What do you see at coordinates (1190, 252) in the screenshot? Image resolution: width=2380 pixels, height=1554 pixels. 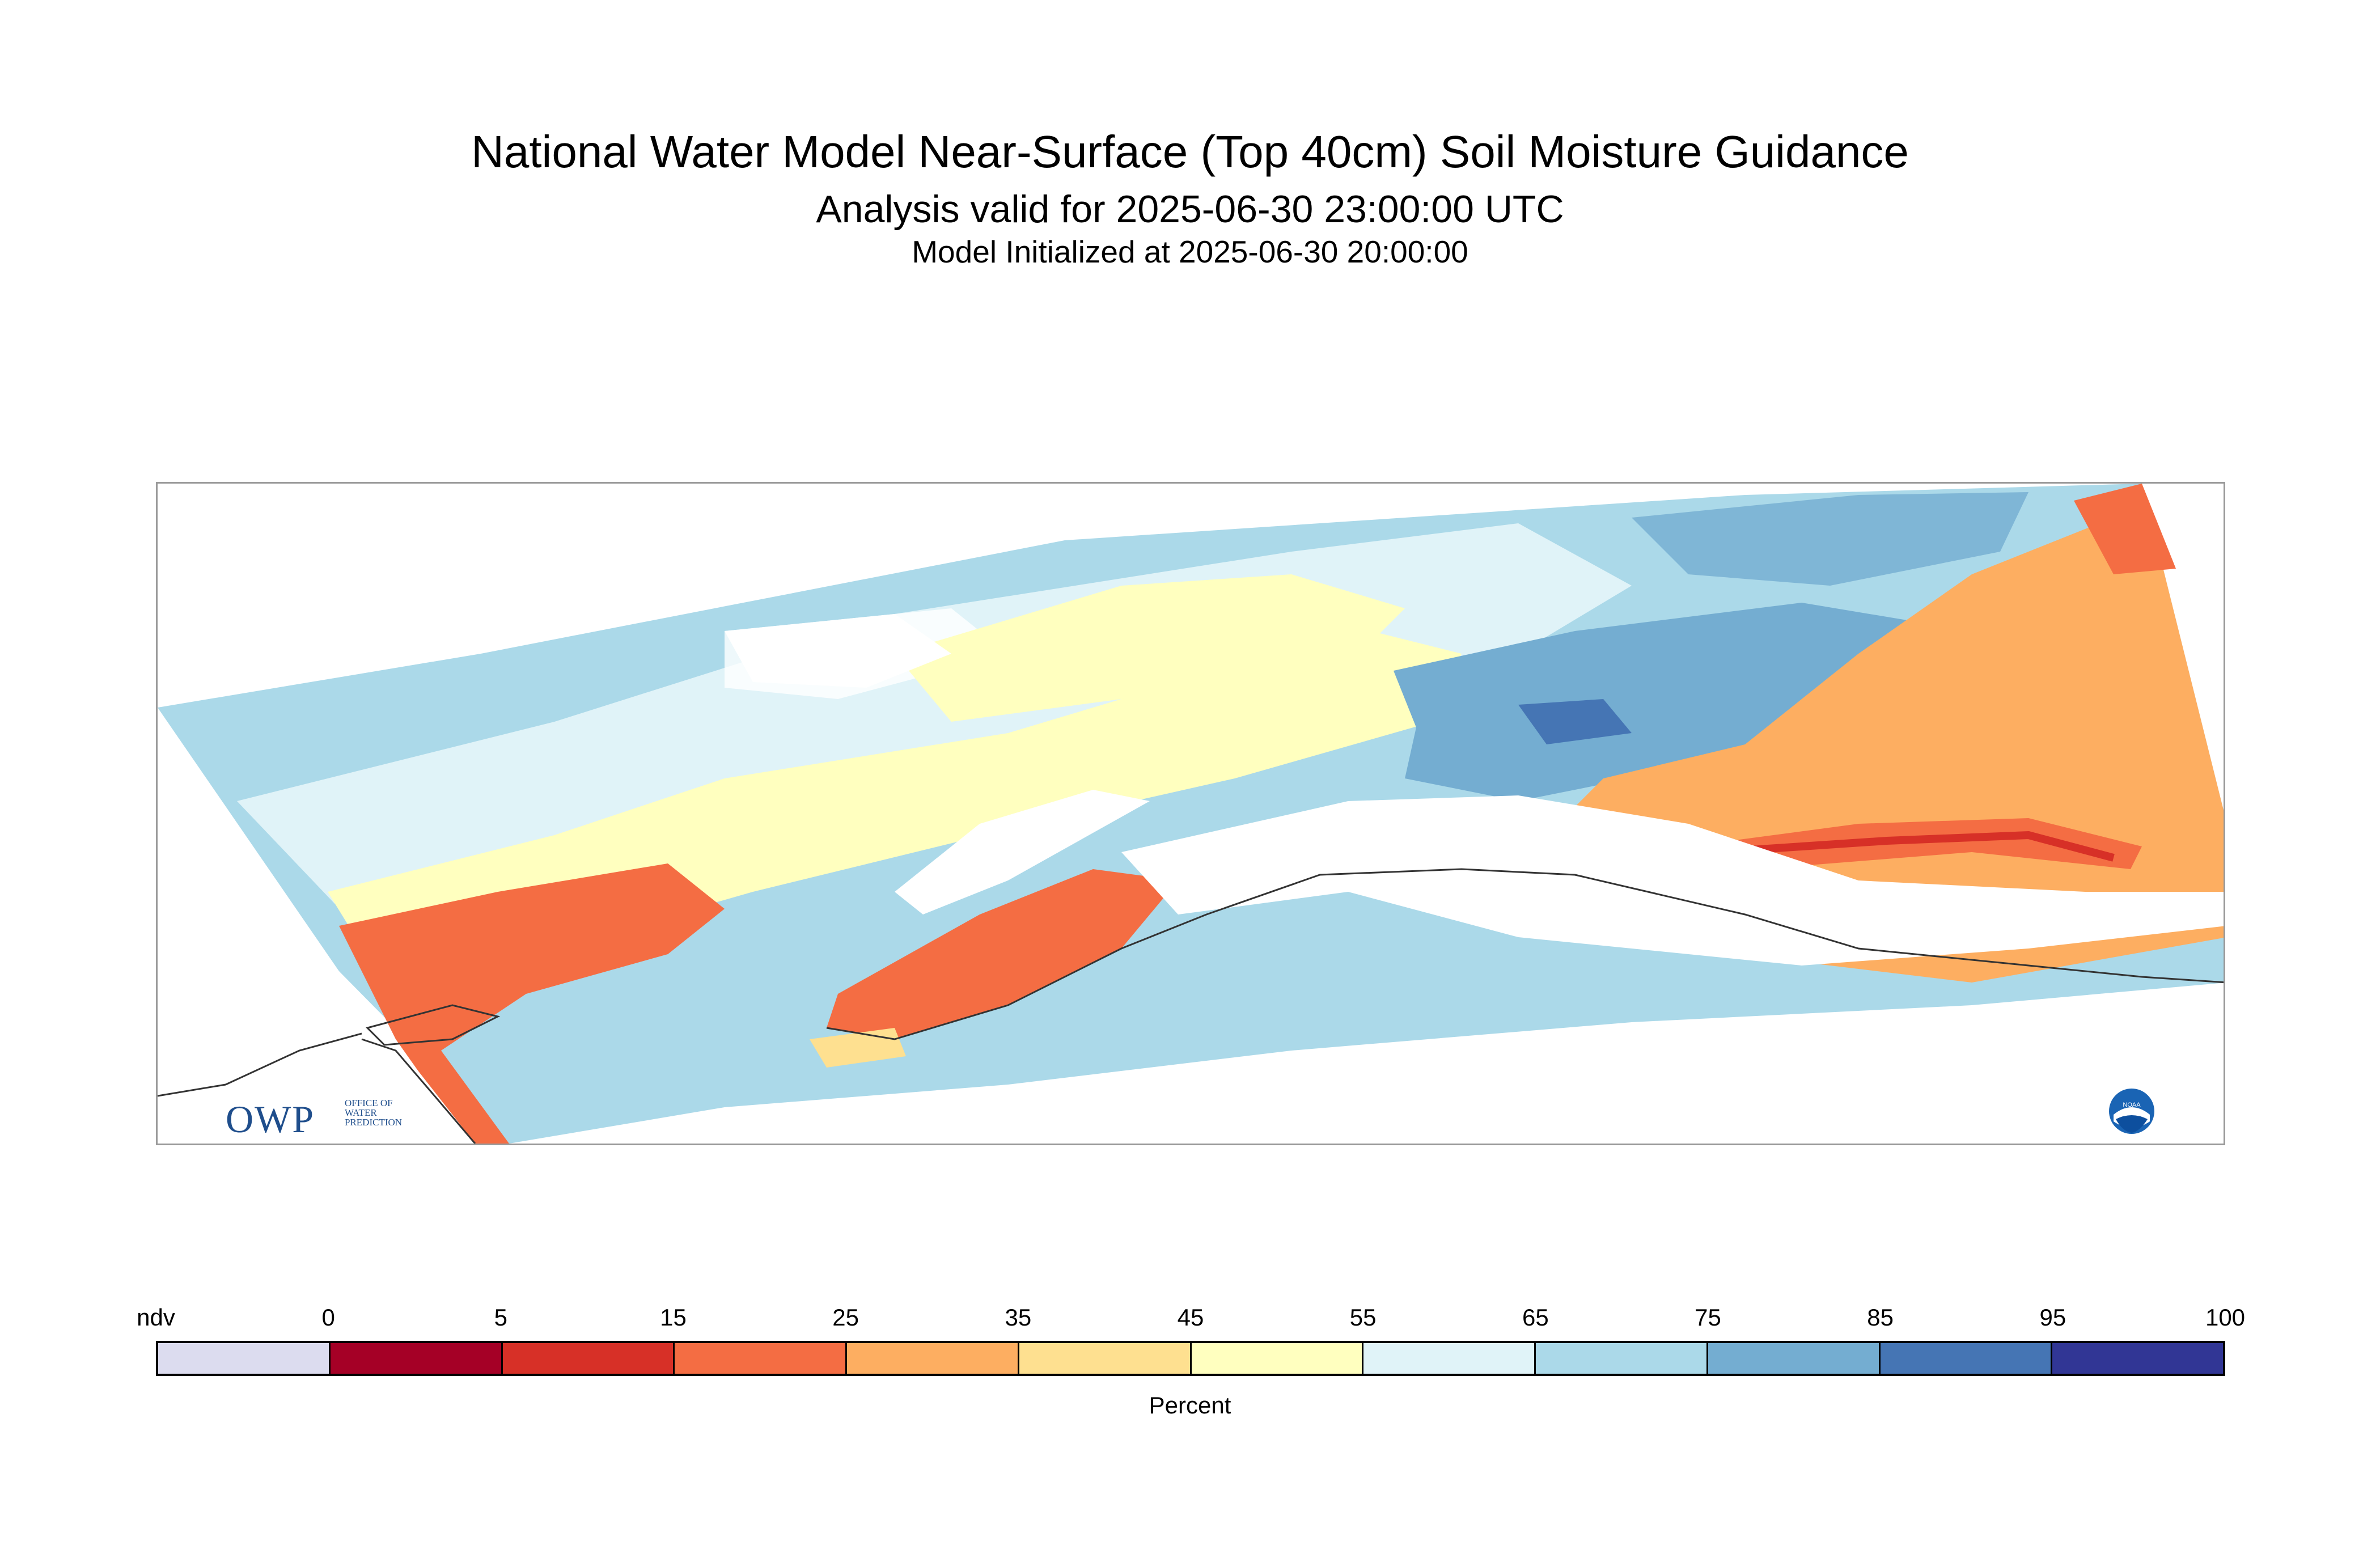 I see `model-init-text: Model Initialized at 2025-06-30 20:00:00` at bounding box center [1190, 252].